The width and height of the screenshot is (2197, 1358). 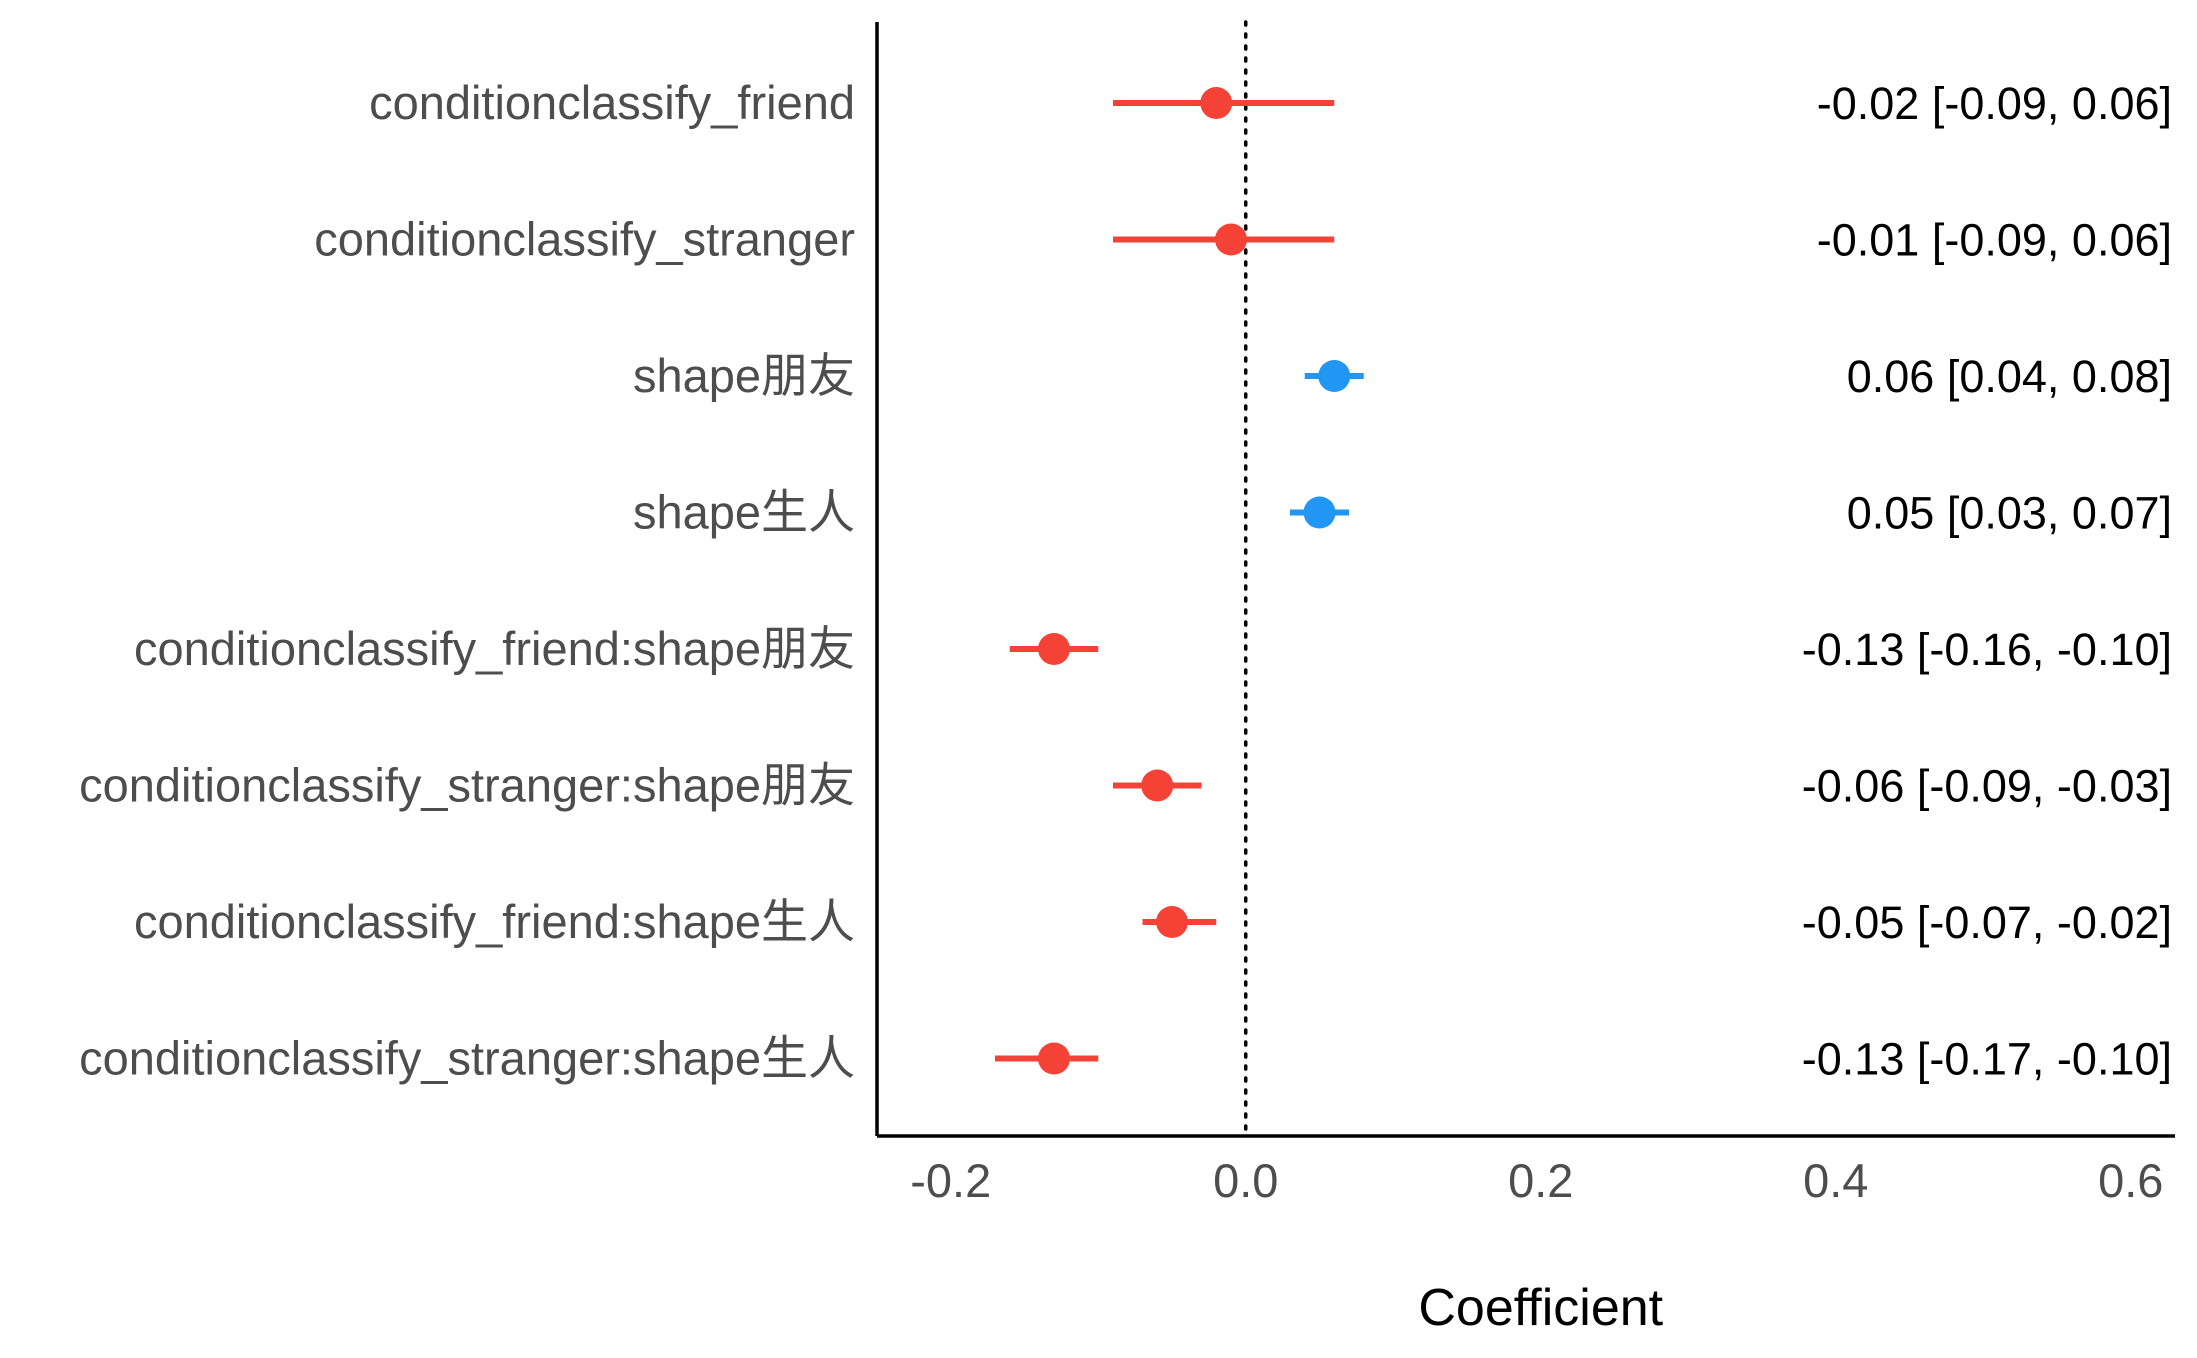 I want to click on ci-label: -0.13 [-0.17, -0.10], so click(x=1987, y=1059).